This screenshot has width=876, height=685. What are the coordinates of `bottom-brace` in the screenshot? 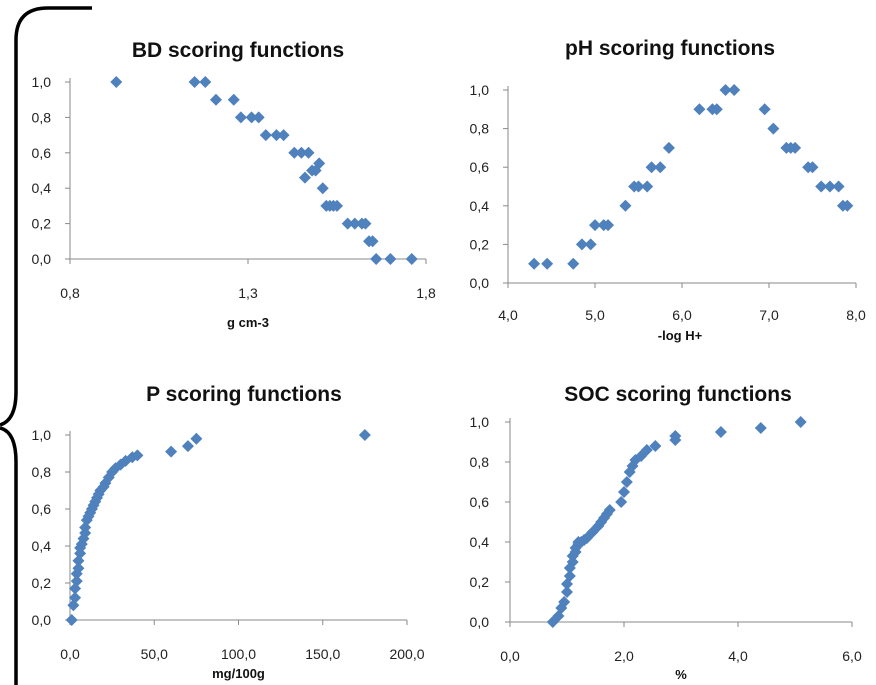 It's located at (9, 555).